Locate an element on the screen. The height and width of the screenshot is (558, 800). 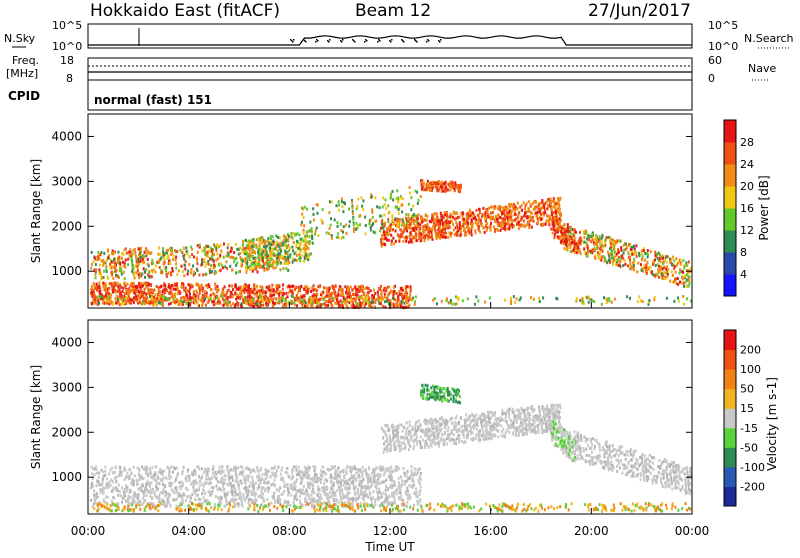
cpid-value: normal (fast) 151 is located at coordinates (153, 100).